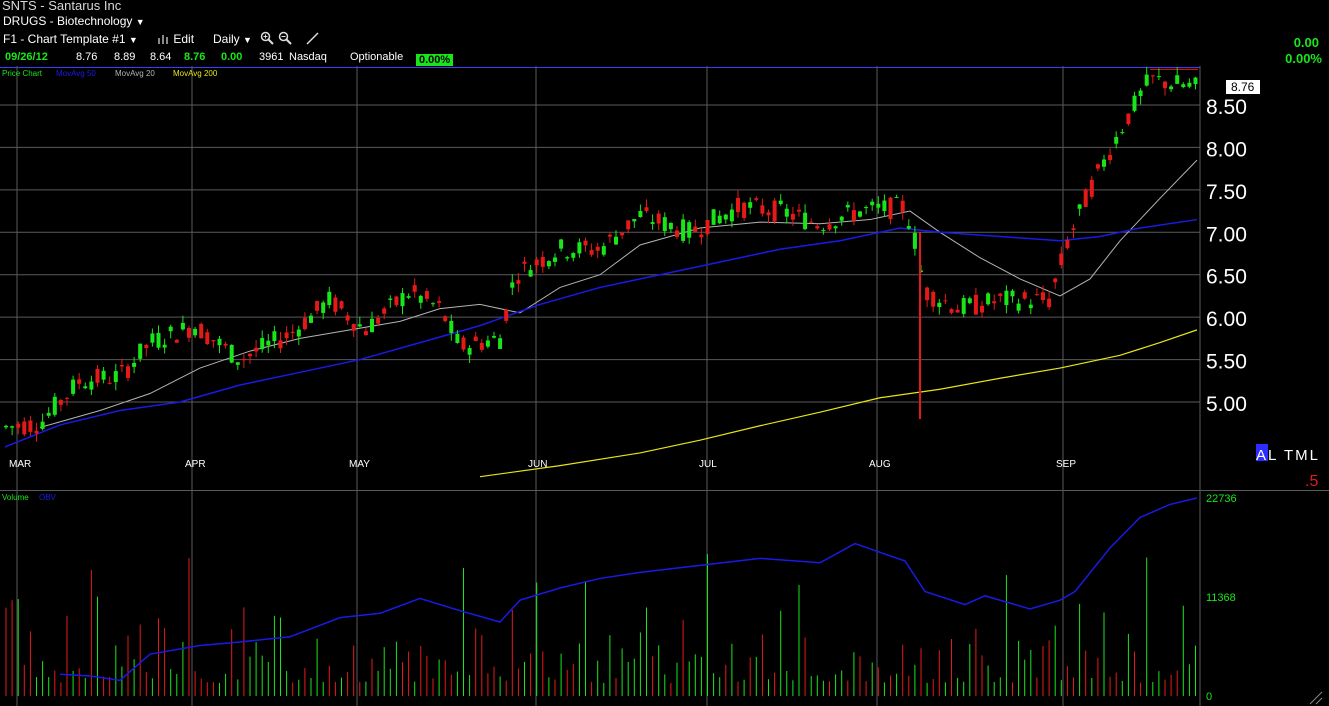  What do you see at coordinates (537, 464) in the screenshot?
I see `month-label-jun: JUN` at bounding box center [537, 464].